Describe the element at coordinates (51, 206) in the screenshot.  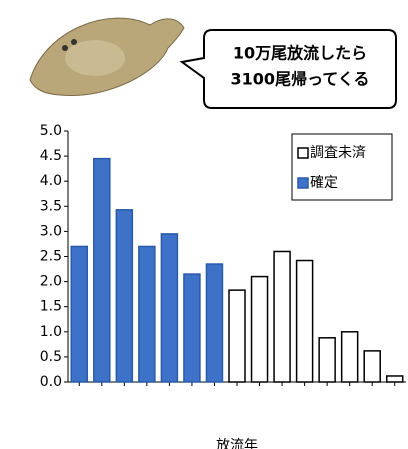
I see `y-tick-label: 3.5` at that location.